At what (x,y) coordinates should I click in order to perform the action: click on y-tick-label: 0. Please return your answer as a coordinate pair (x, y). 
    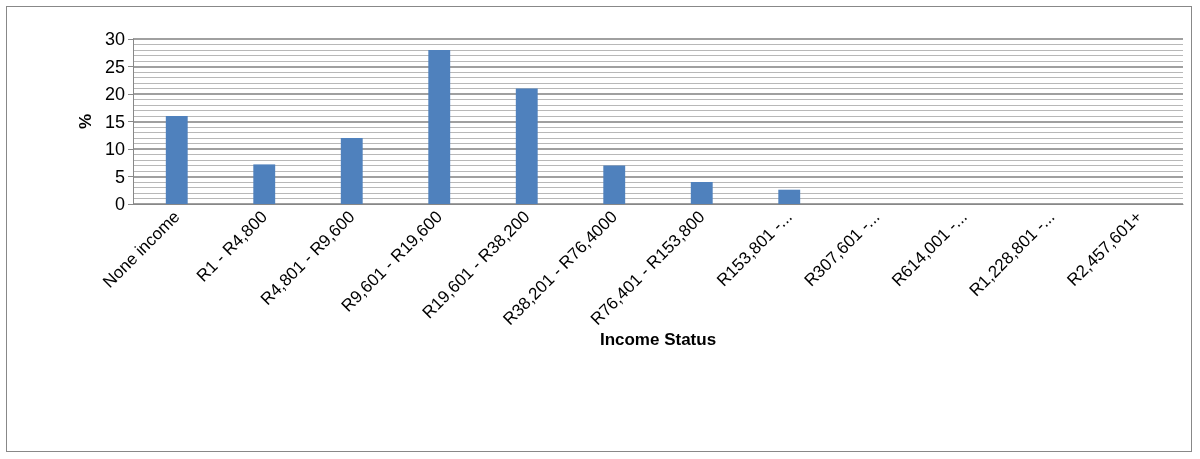
    Looking at the image, I should click on (119, 204).